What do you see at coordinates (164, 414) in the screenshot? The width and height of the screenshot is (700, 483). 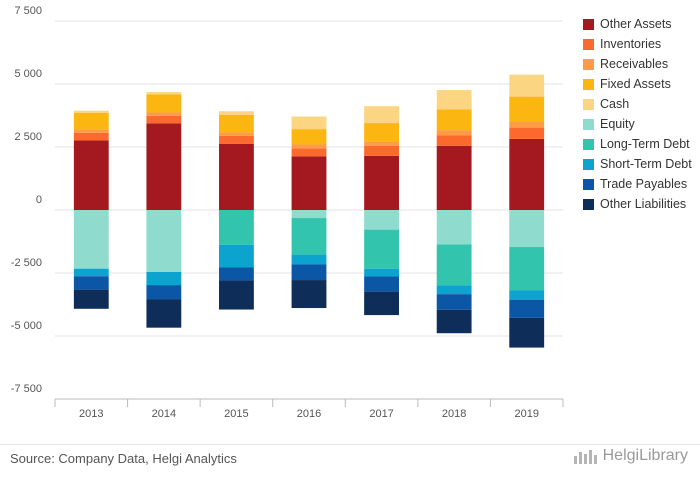 I see `x-tick-label: 2014` at bounding box center [164, 414].